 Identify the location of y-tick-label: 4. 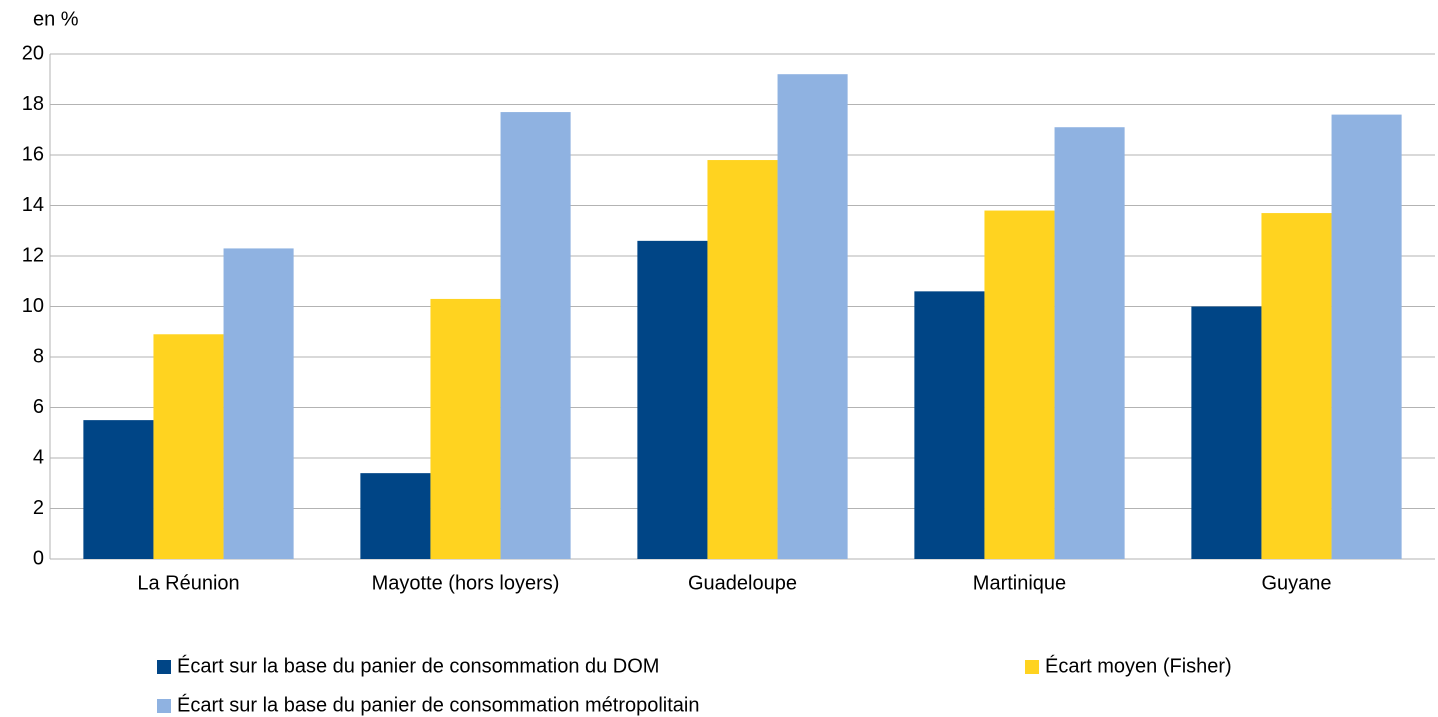
(38, 457).